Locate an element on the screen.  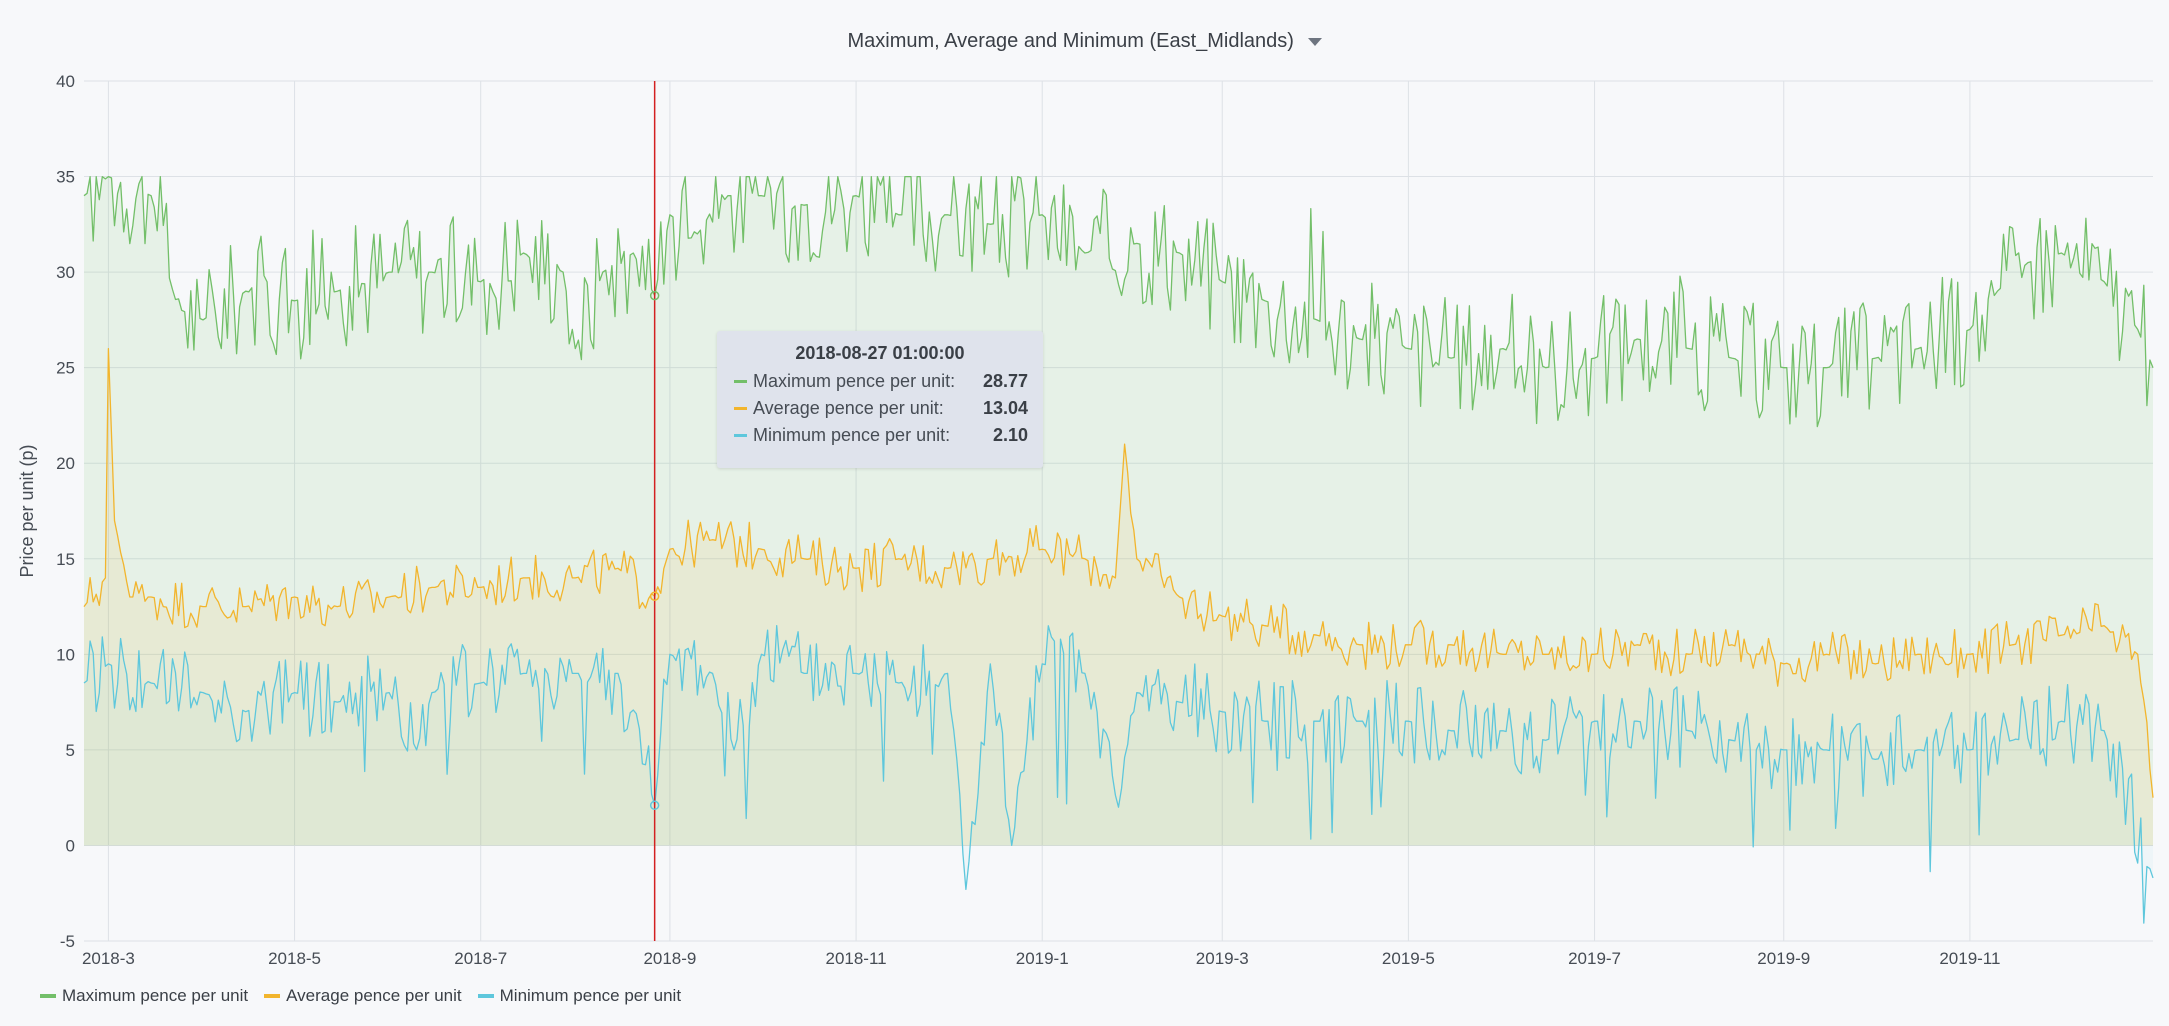
y-tick-label: 35 is located at coordinates (65, 177).